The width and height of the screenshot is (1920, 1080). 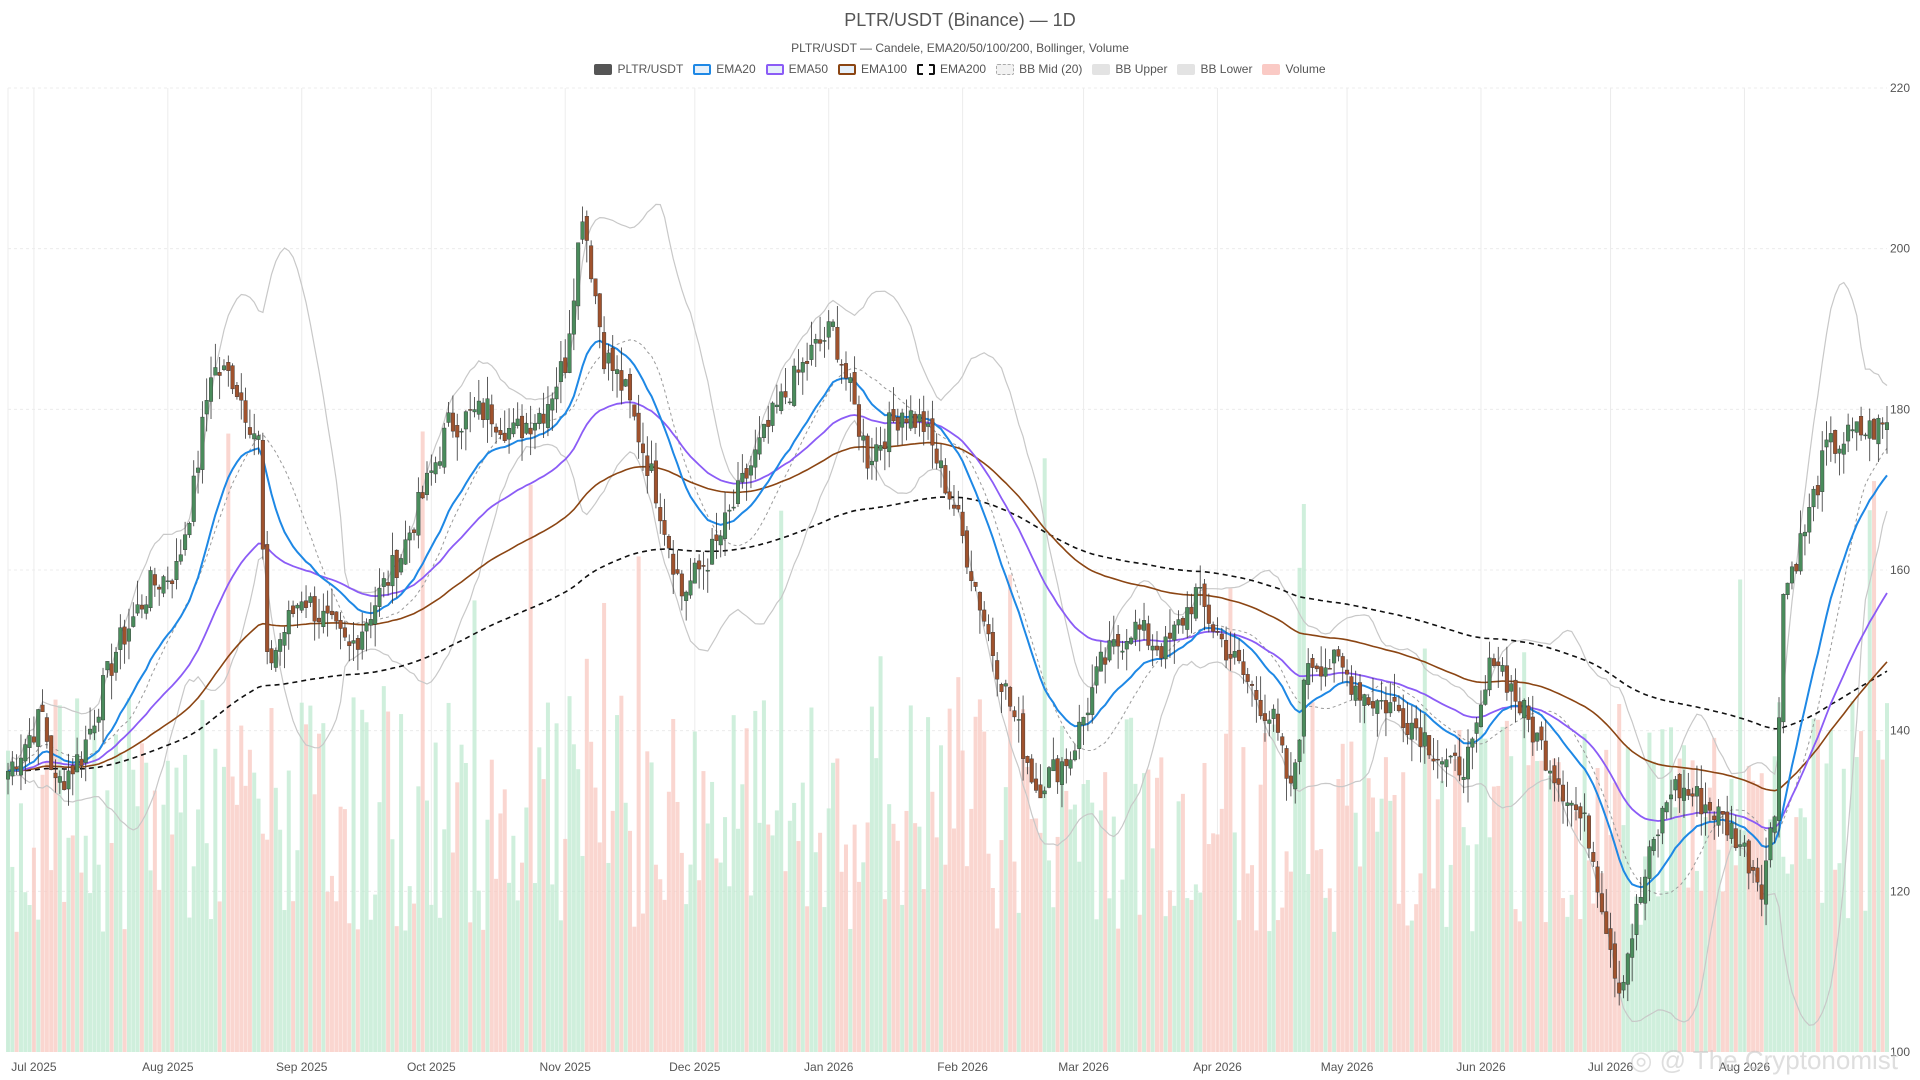 What do you see at coordinates (951, 69) in the screenshot?
I see `legend-item: EMA200` at bounding box center [951, 69].